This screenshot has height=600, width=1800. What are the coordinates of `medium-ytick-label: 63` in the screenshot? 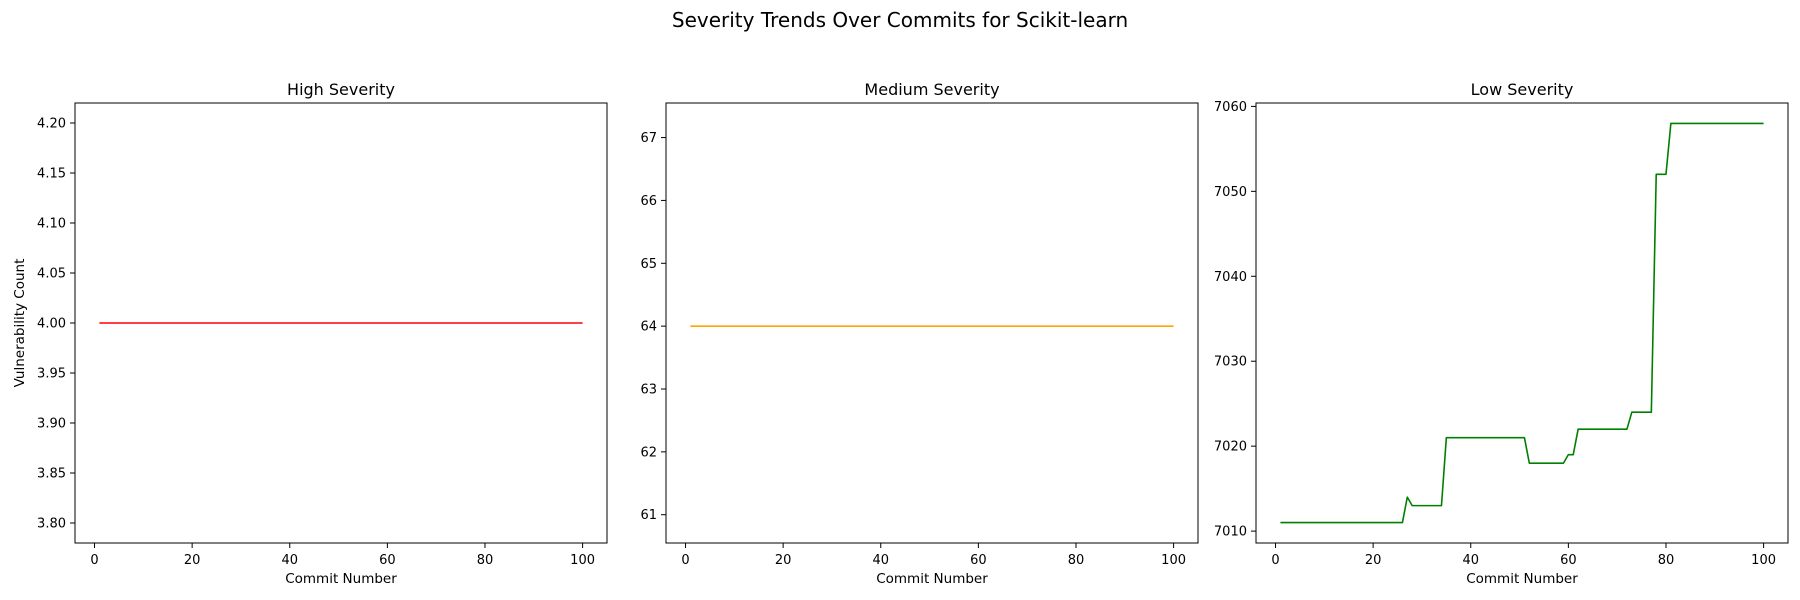 It's located at (648, 390).